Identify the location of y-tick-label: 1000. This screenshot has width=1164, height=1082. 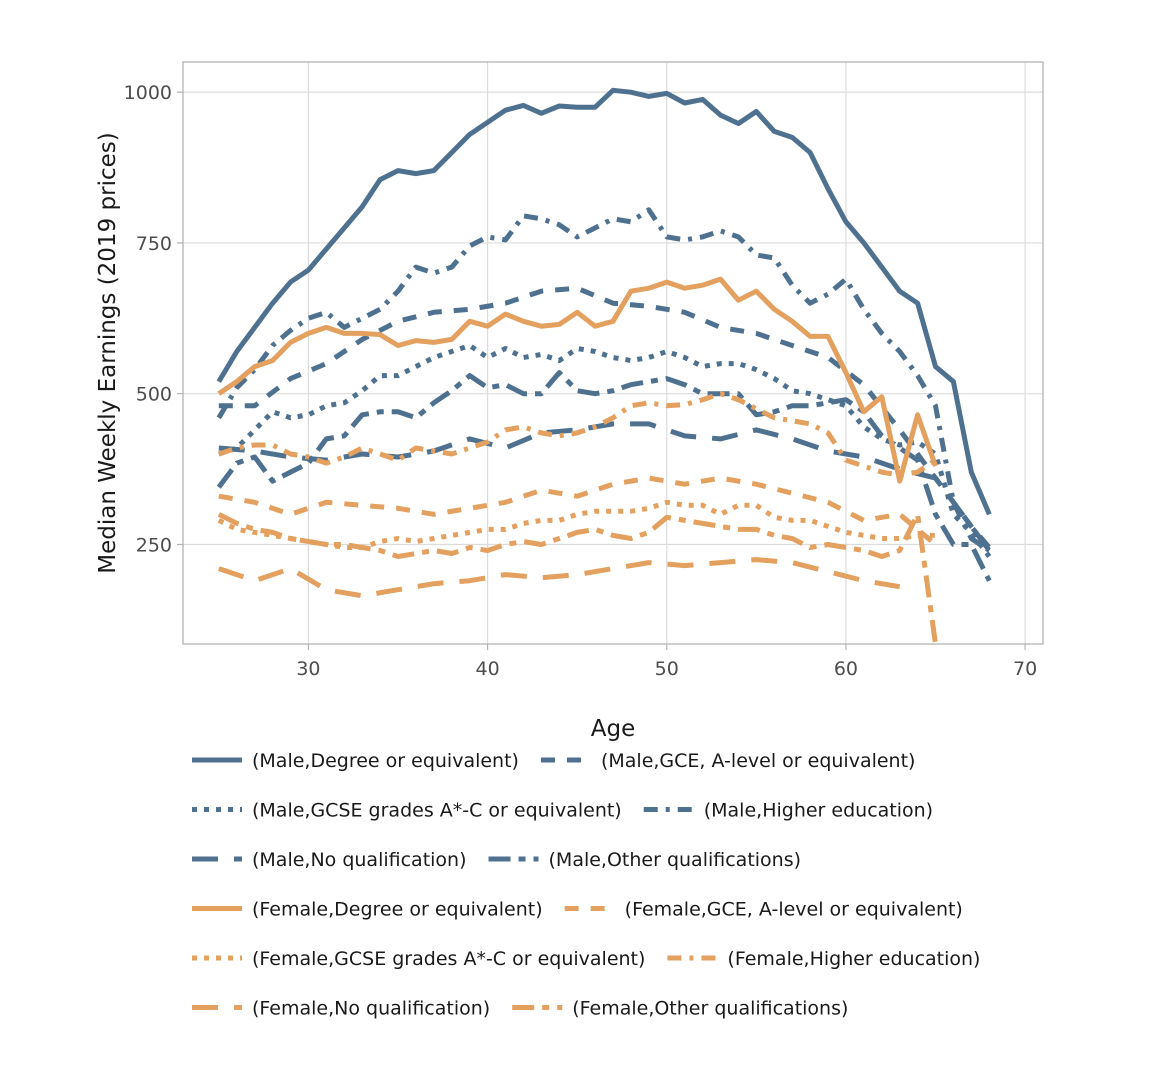
(148, 93).